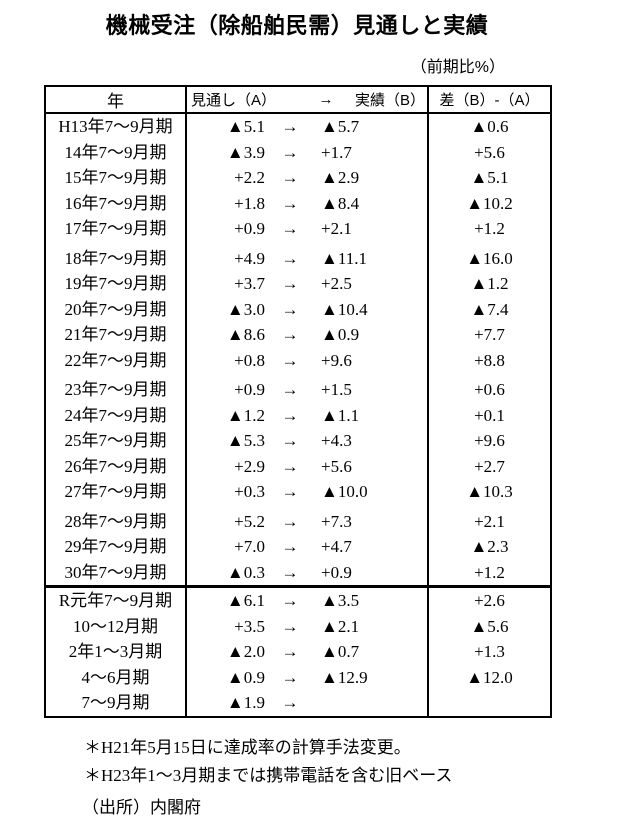  What do you see at coordinates (336, 360) in the screenshot?
I see `row-actual: +9.6` at bounding box center [336, 360].